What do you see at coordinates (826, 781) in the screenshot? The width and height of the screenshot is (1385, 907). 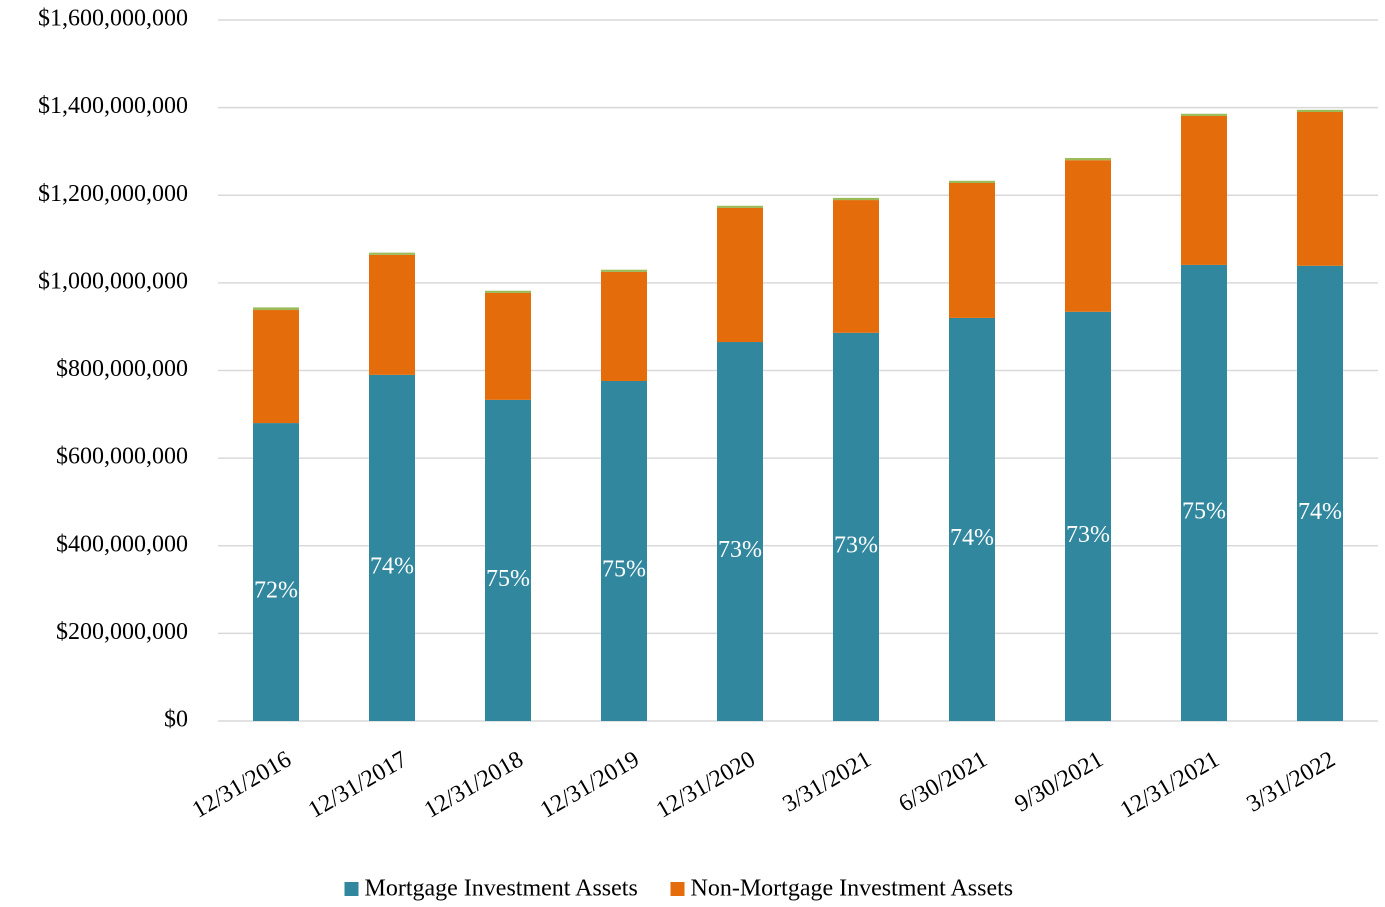 I see `x-tick-label: 3/31/2021` at bounding box center [826, 781].